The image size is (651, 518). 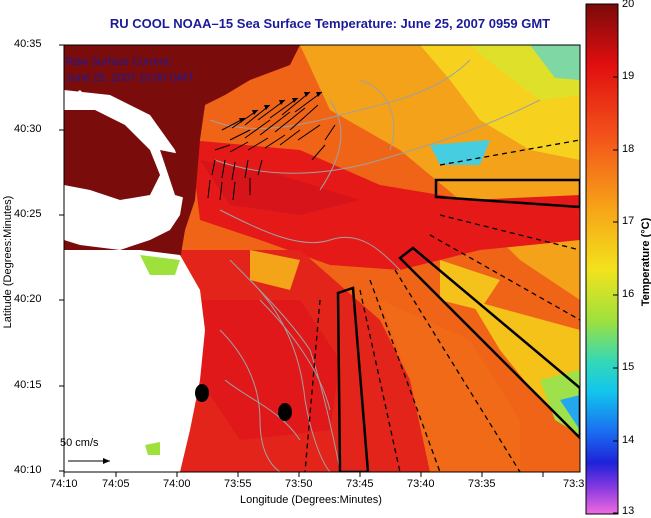 I want to click on xtick-label: 73:40, so click(x=421, y=484).